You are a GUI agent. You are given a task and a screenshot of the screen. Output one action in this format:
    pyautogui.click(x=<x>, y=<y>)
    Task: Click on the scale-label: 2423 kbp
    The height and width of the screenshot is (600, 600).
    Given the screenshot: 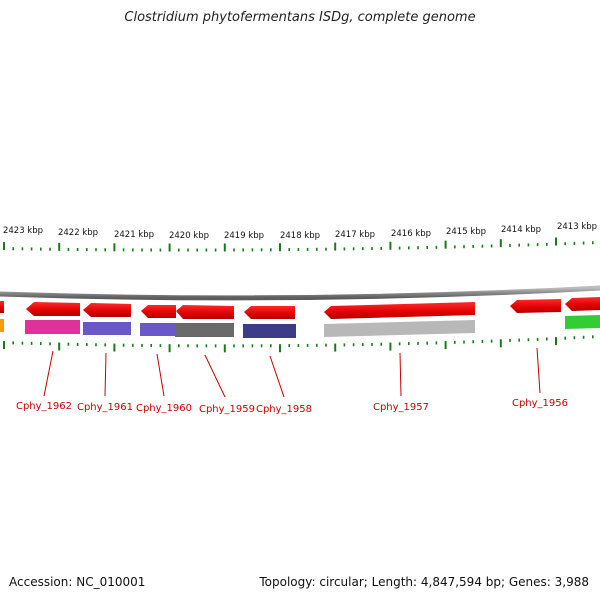 What is the action you would take?
    pyautogui.click(x=23, y=231)
    